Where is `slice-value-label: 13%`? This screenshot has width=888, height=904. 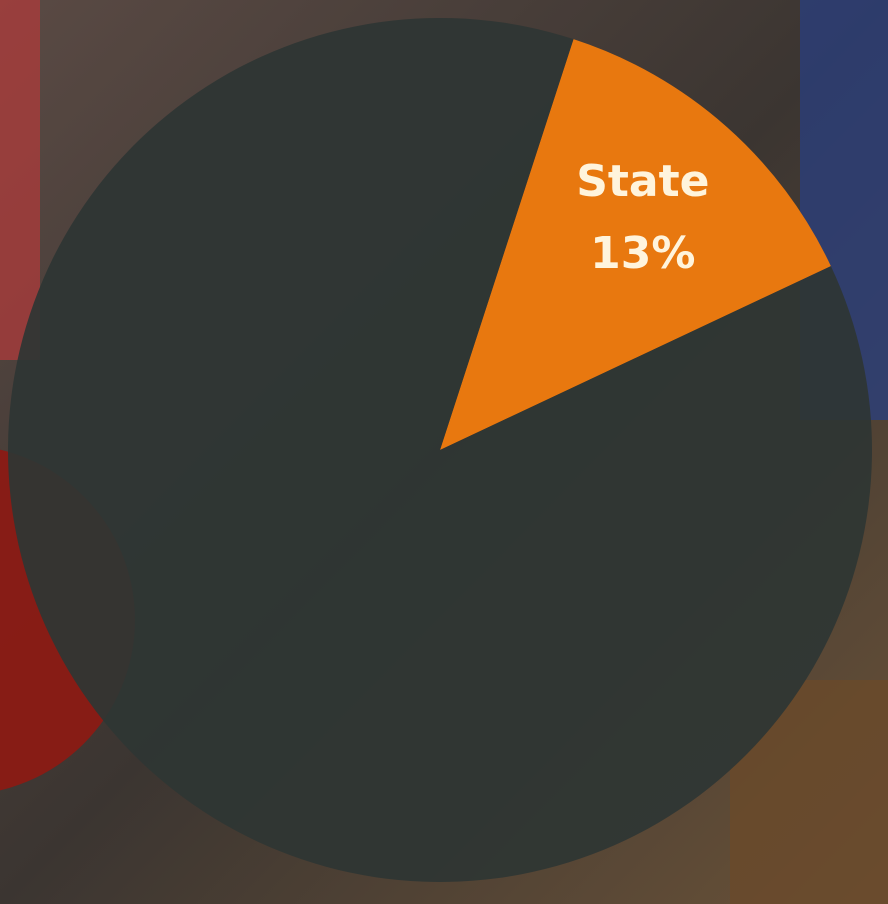 slice-value-label: 13% is located at coordinates (642, 253).